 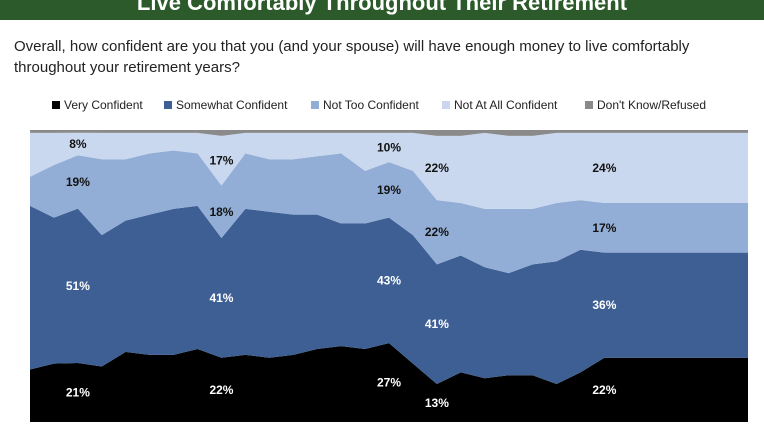 I want to click on data-label: 18%, so click(x=221, y=212).